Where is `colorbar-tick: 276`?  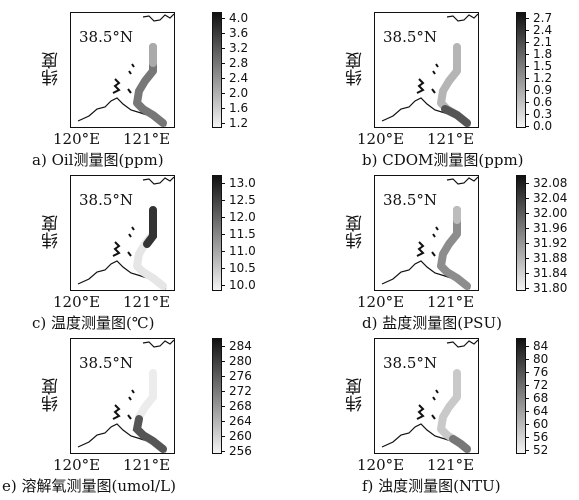 colorbar-tick: 276 is located at coordinates (256, 376).